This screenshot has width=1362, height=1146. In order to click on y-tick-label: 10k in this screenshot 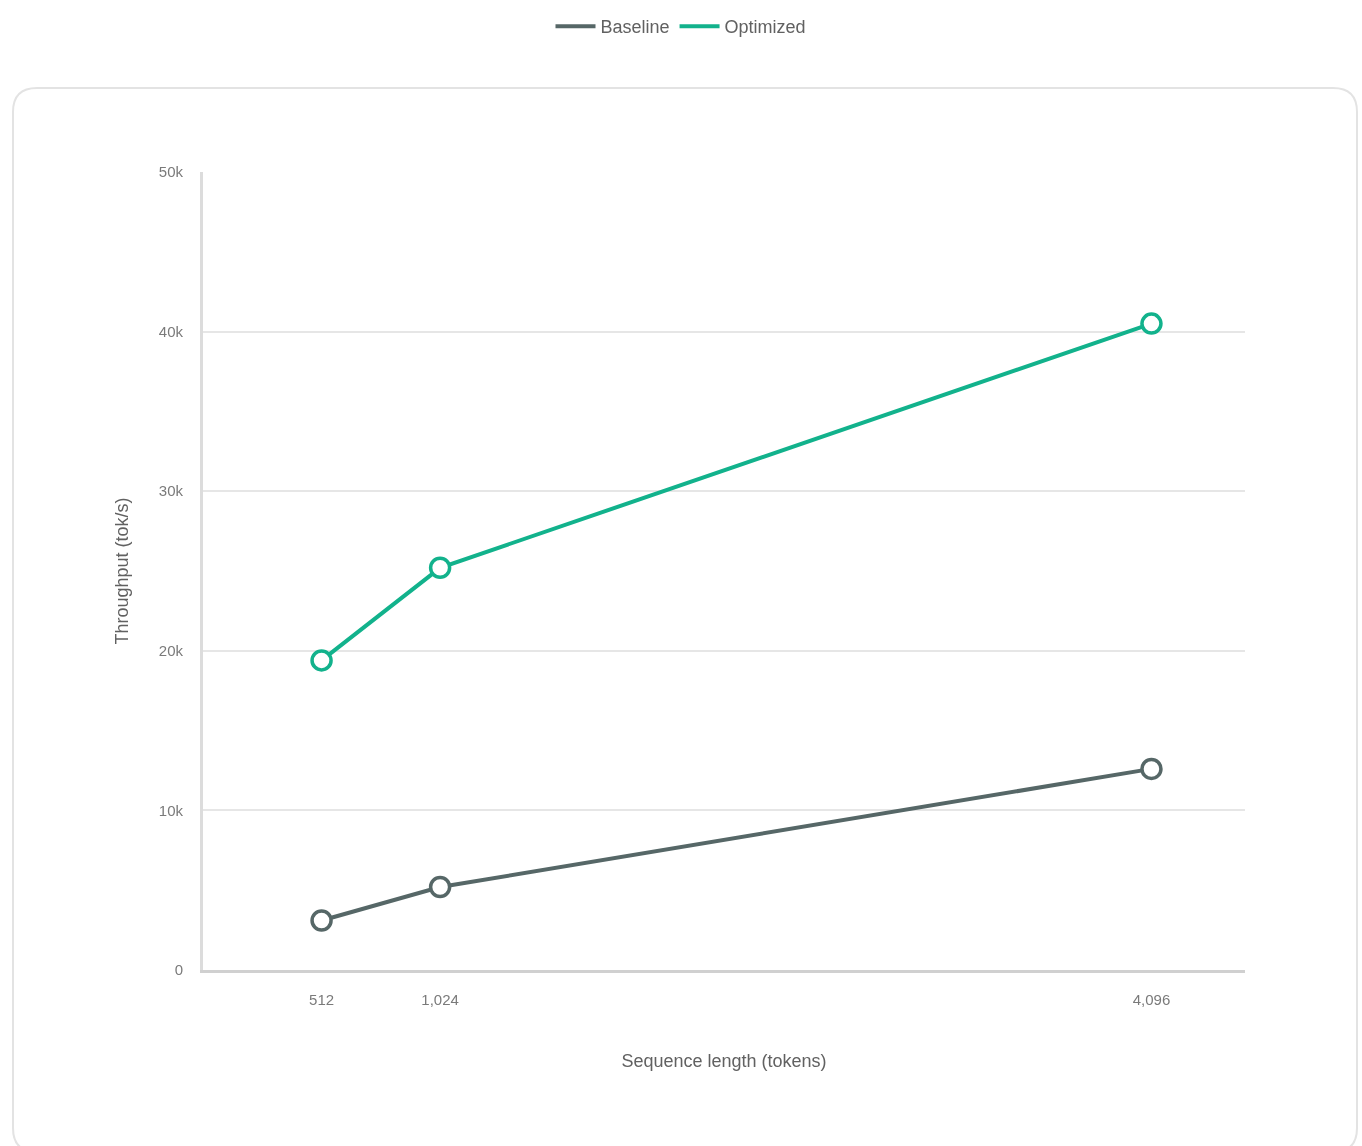, I will do `click(171, 810)`.